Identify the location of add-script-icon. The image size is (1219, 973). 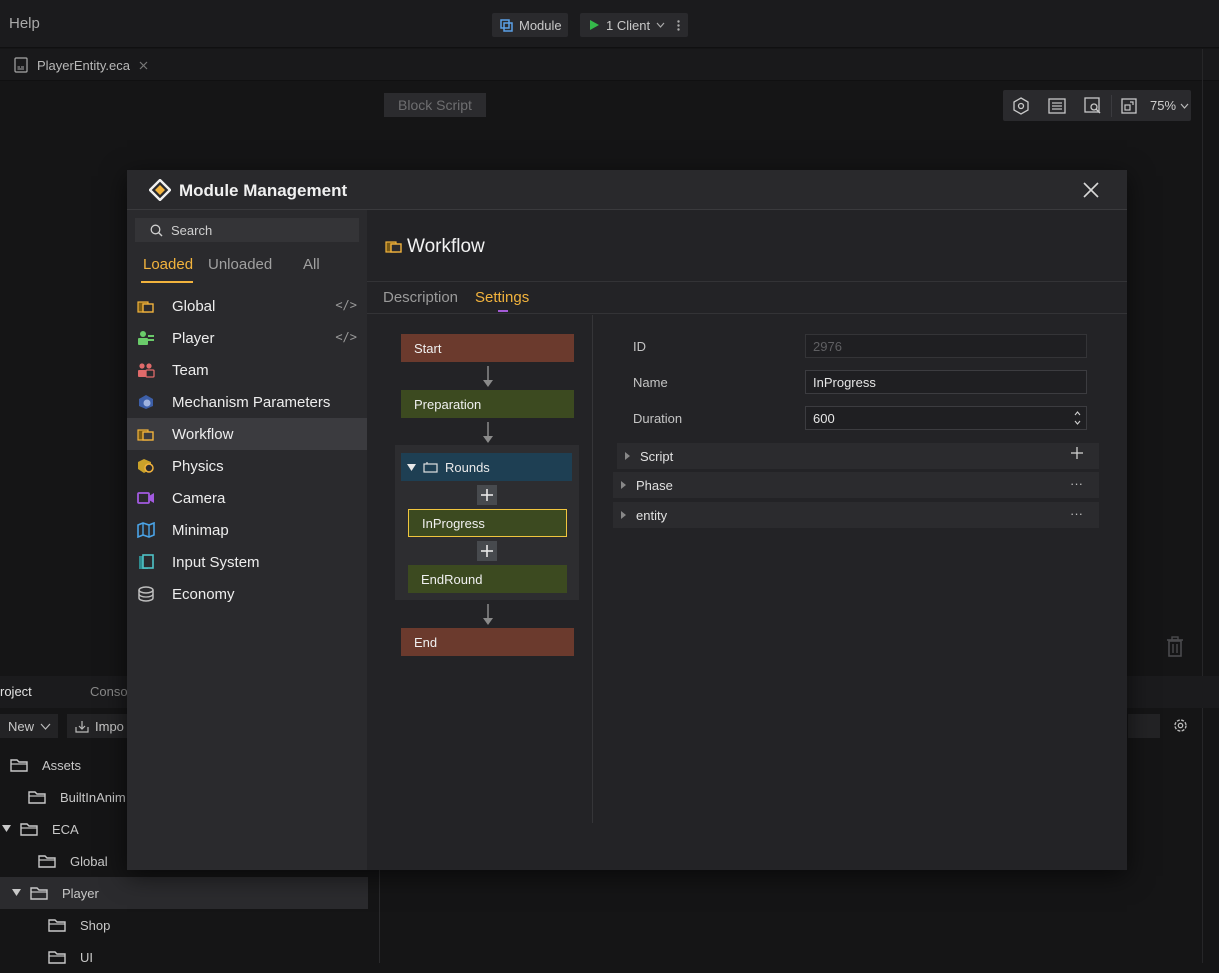
(1077, 453).